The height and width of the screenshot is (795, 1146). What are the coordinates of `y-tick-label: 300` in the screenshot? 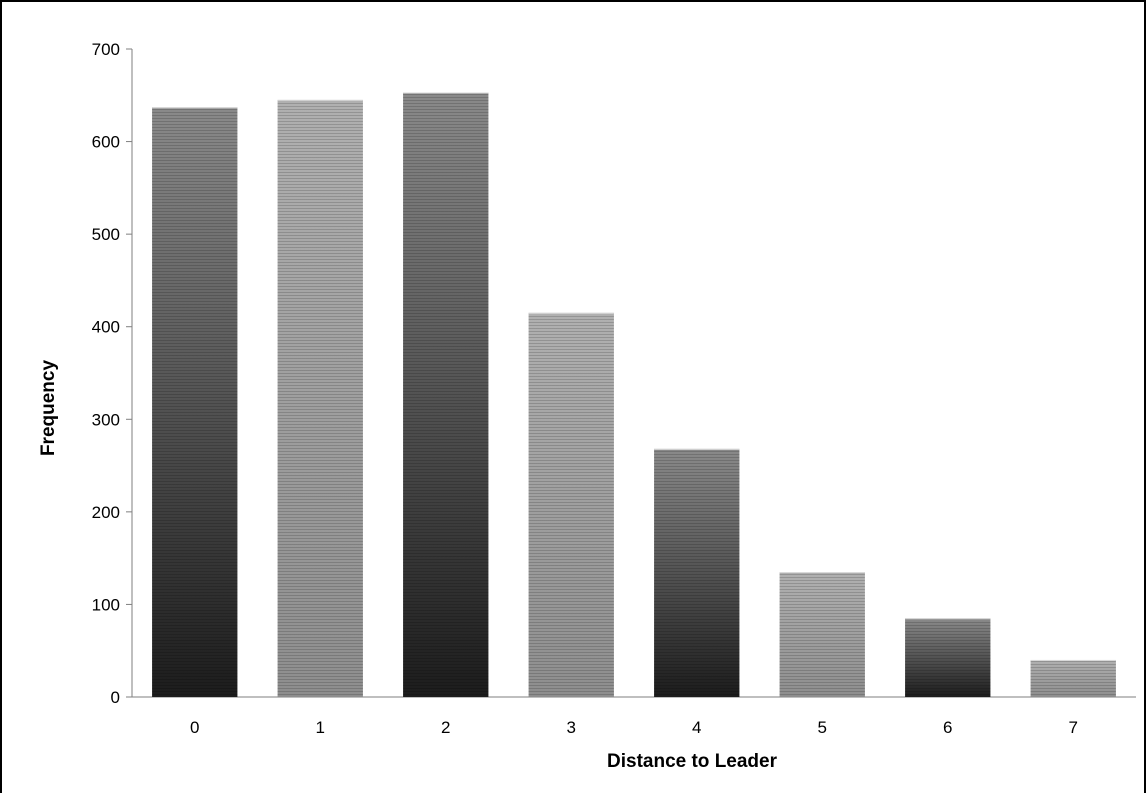 It's located at (106, 419).